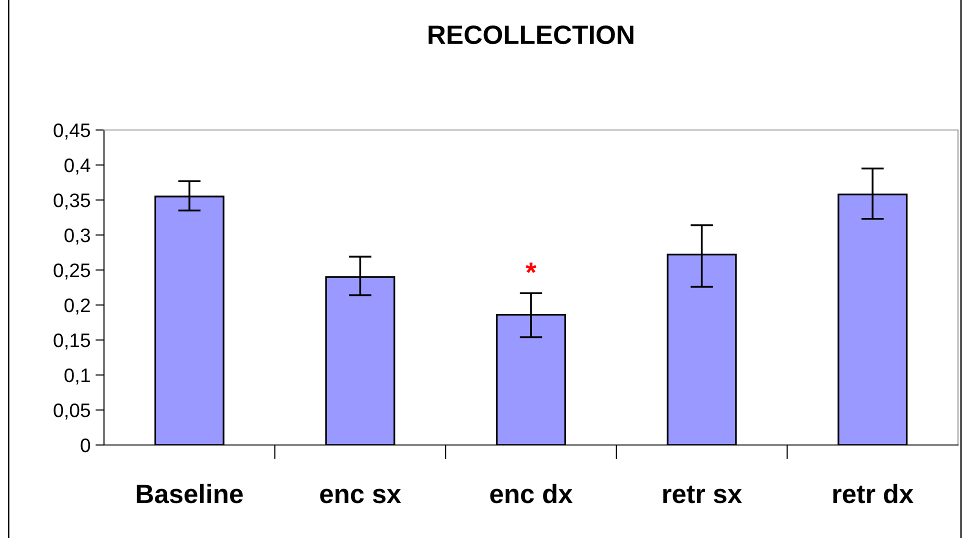 This screenshot has width=962, height=538. What do you see at coordinates (72, 341) in the screenshot?
I see `y-tick-label: 0,15` at bounding box center [72, 341].